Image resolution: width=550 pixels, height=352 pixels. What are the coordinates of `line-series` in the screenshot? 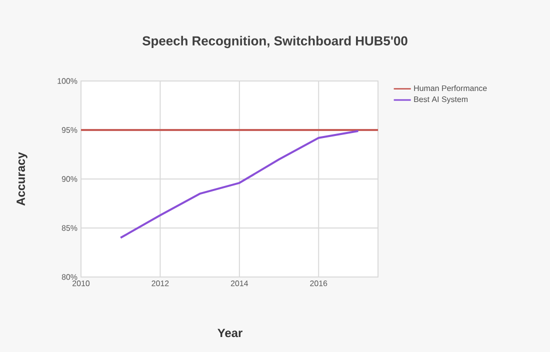 It's located at (240, 184).